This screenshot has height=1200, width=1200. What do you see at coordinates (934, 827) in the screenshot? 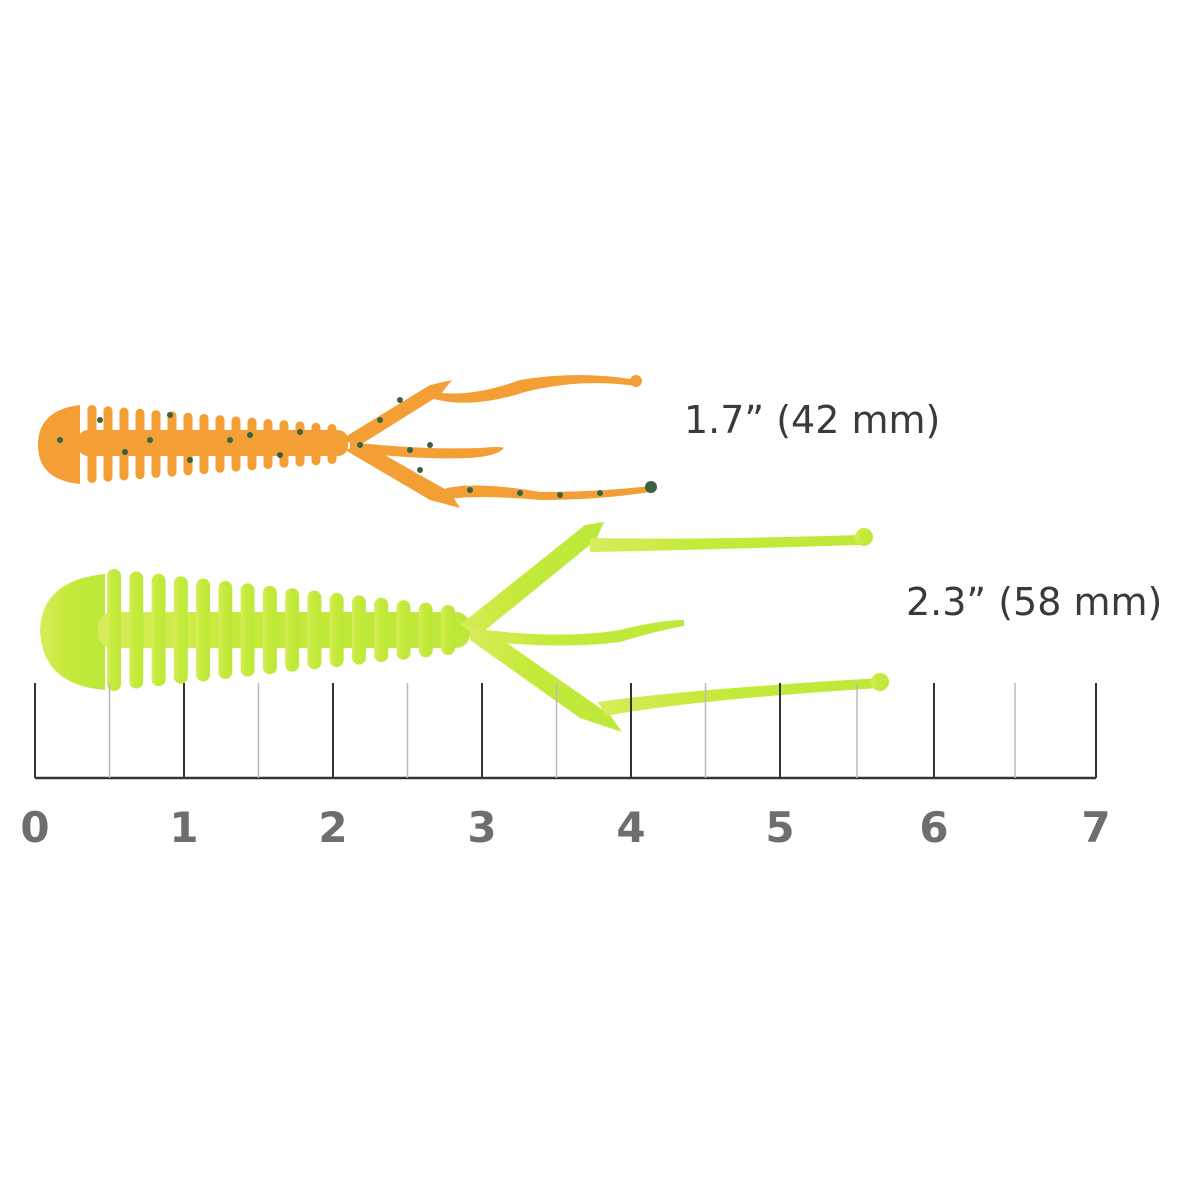
I see `ruler-tick-label: 6` at bounding box center [934, 827].